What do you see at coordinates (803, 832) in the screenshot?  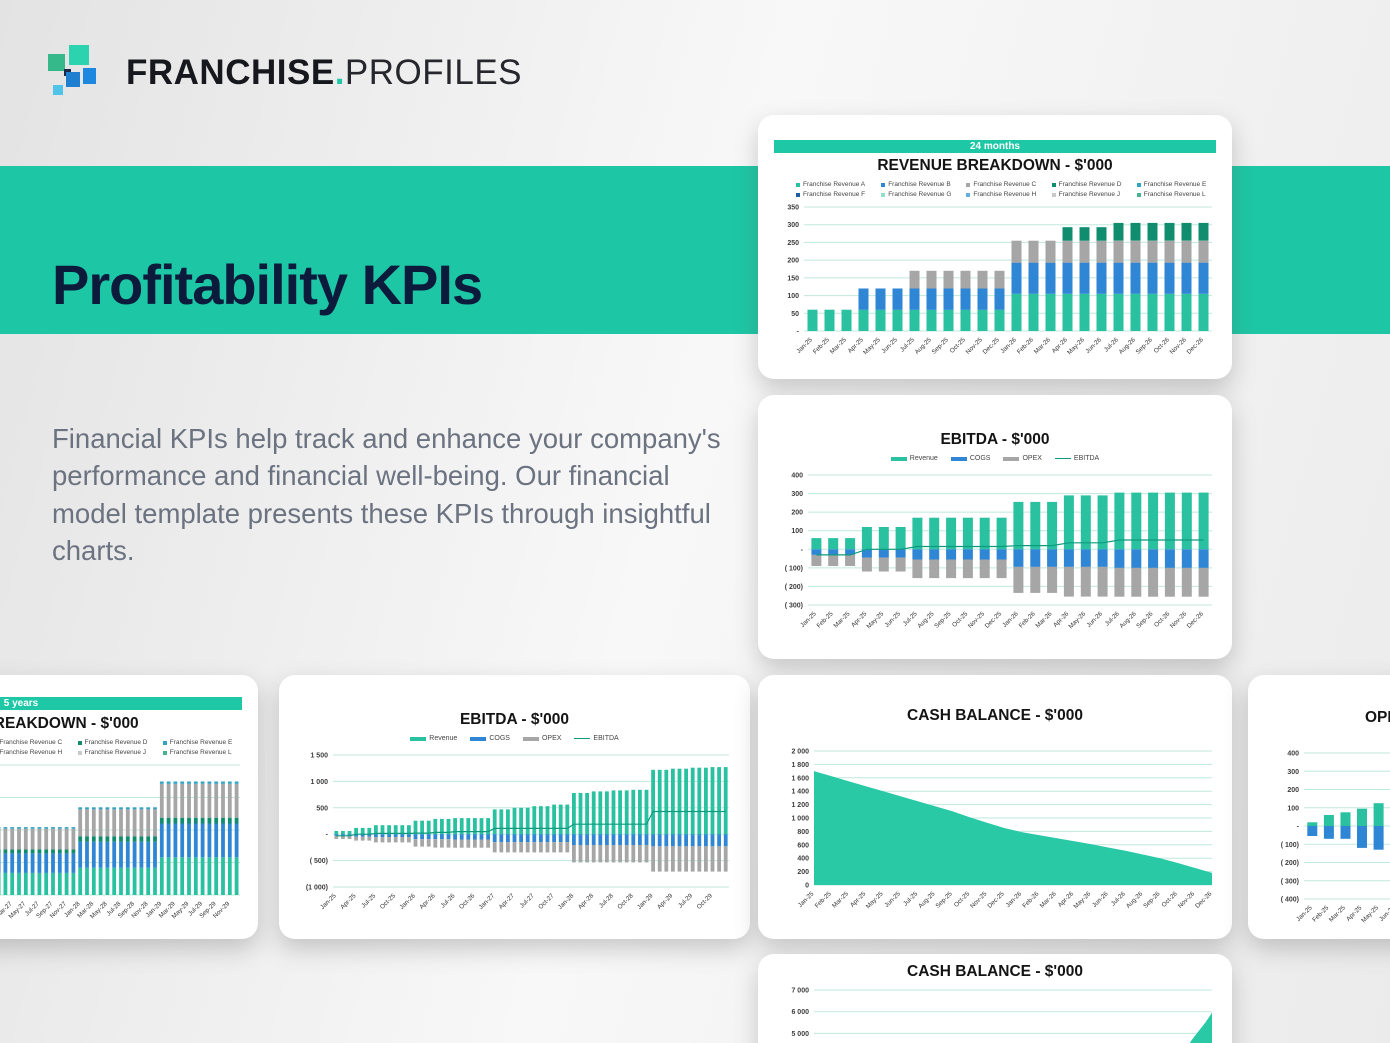 I see `svg-text: 800` at bounding box center [803, 832].